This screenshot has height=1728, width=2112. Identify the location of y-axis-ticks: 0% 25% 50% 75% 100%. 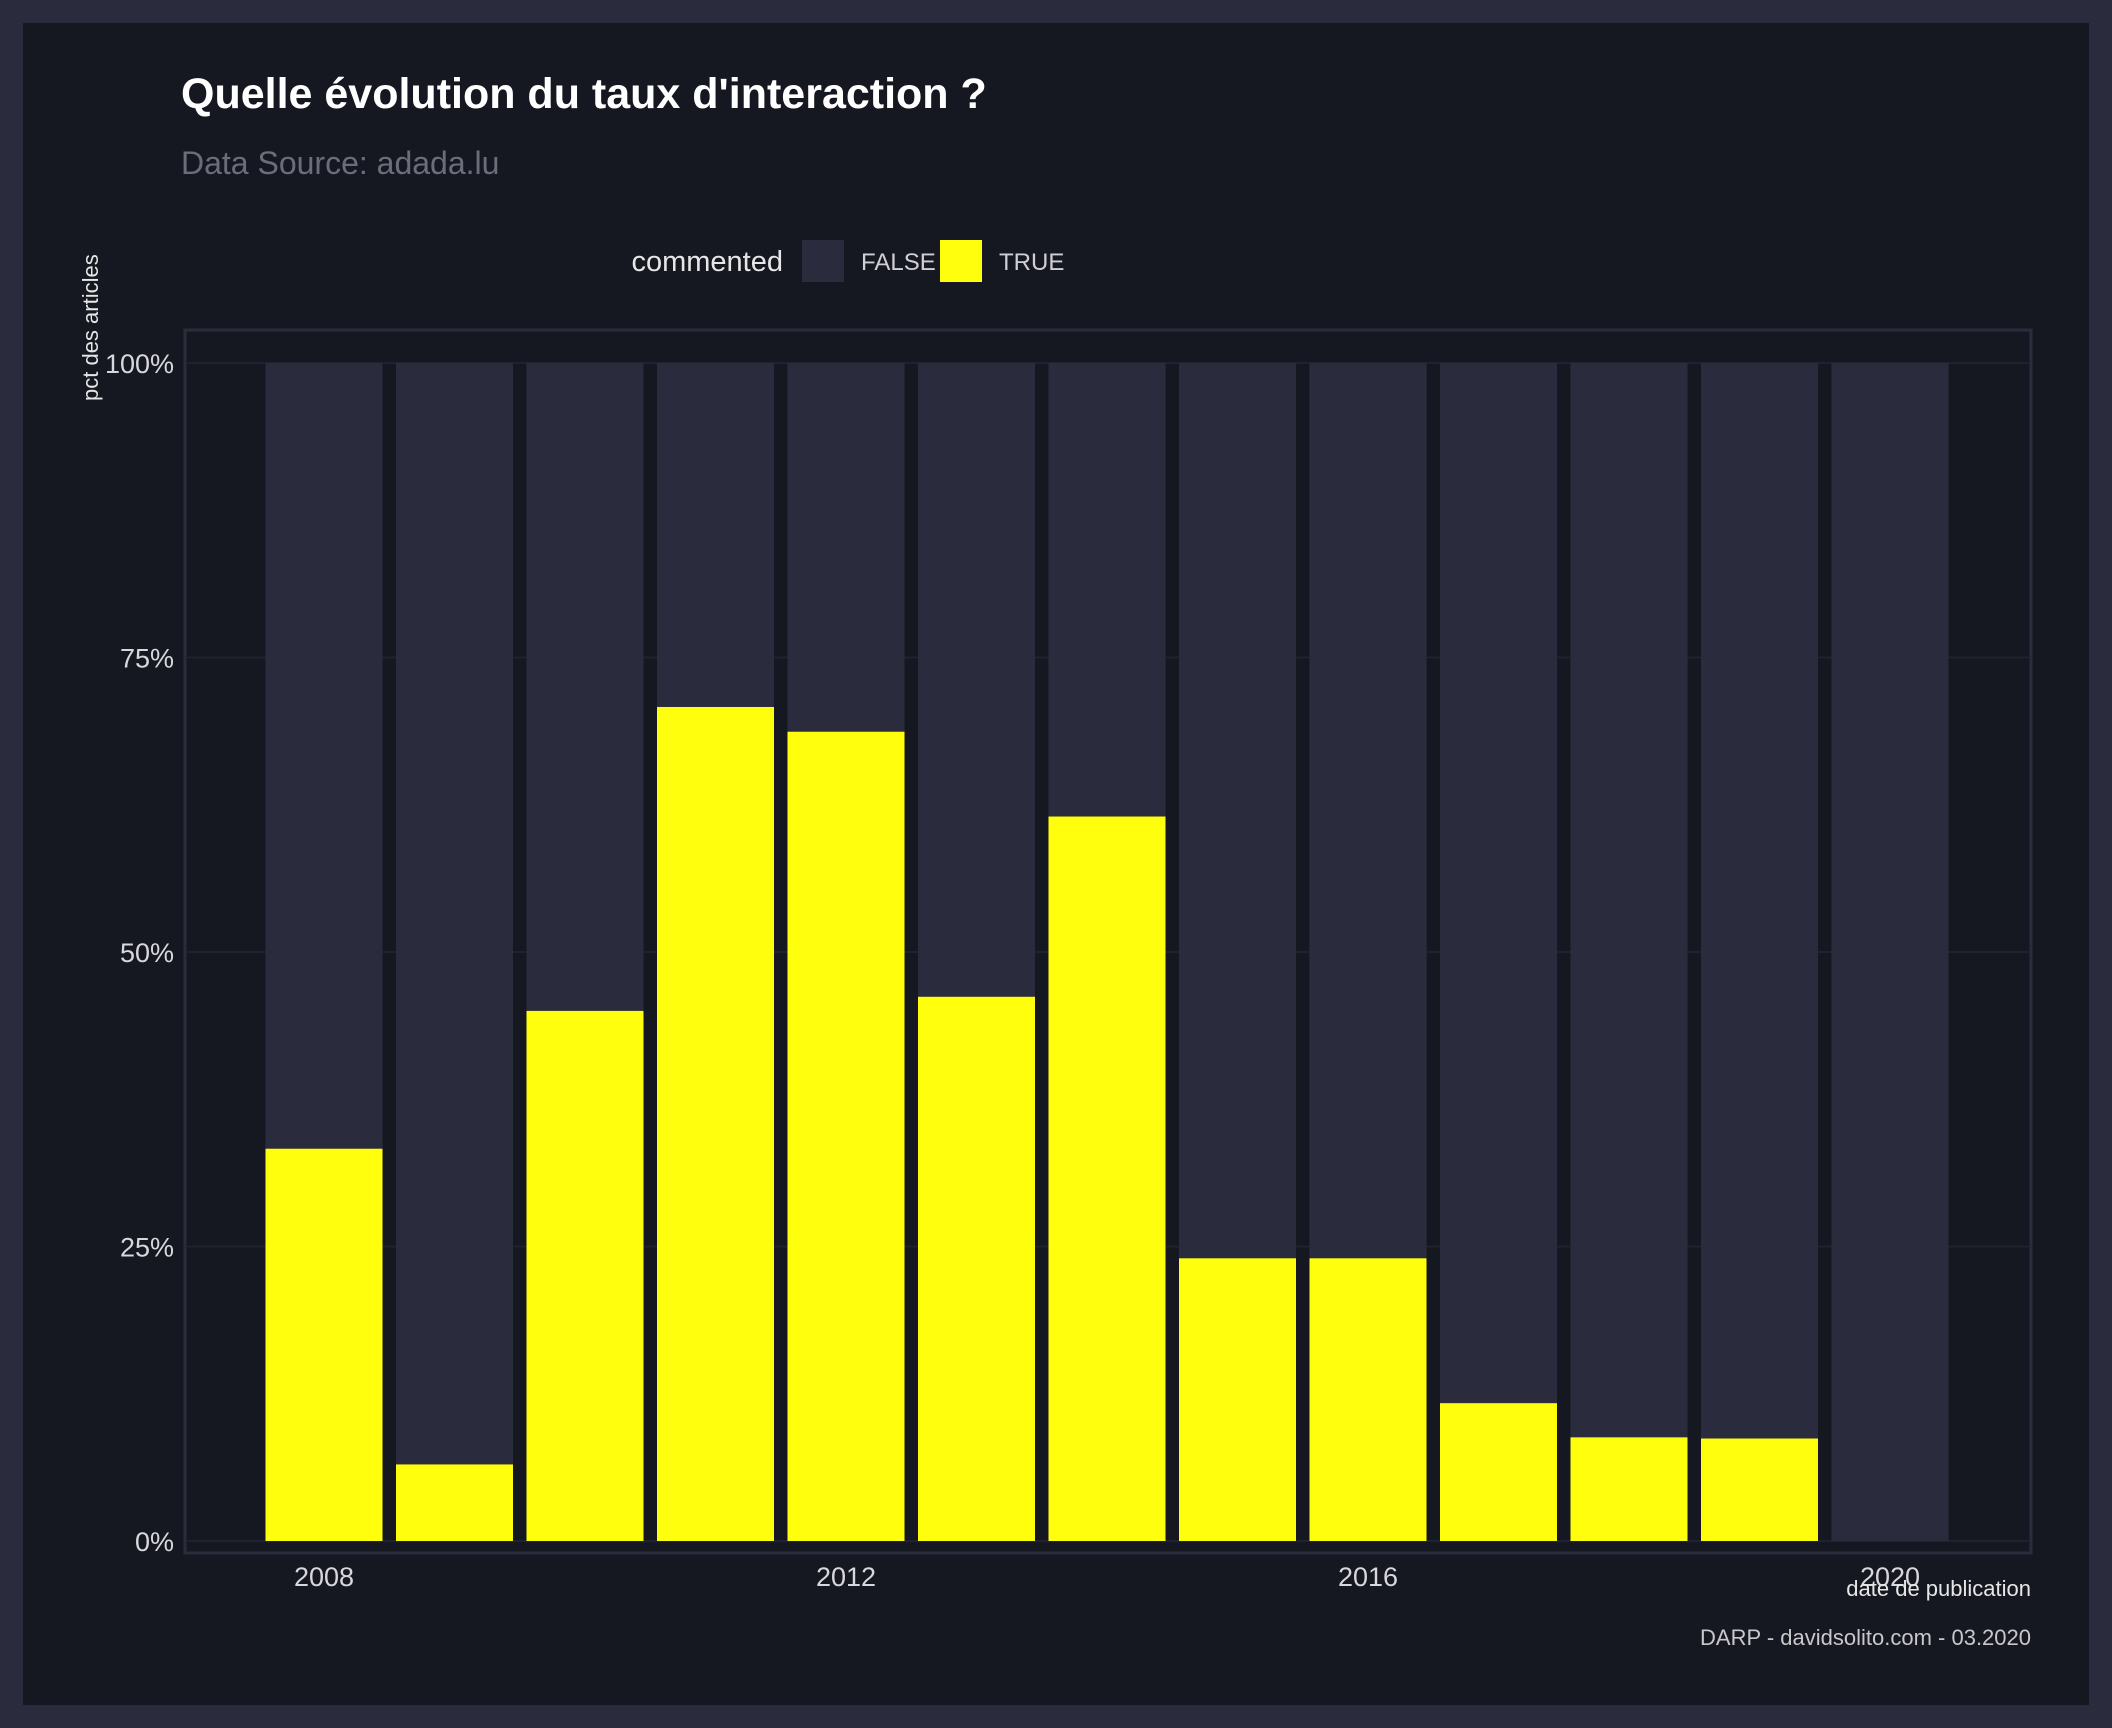
(139, 953).